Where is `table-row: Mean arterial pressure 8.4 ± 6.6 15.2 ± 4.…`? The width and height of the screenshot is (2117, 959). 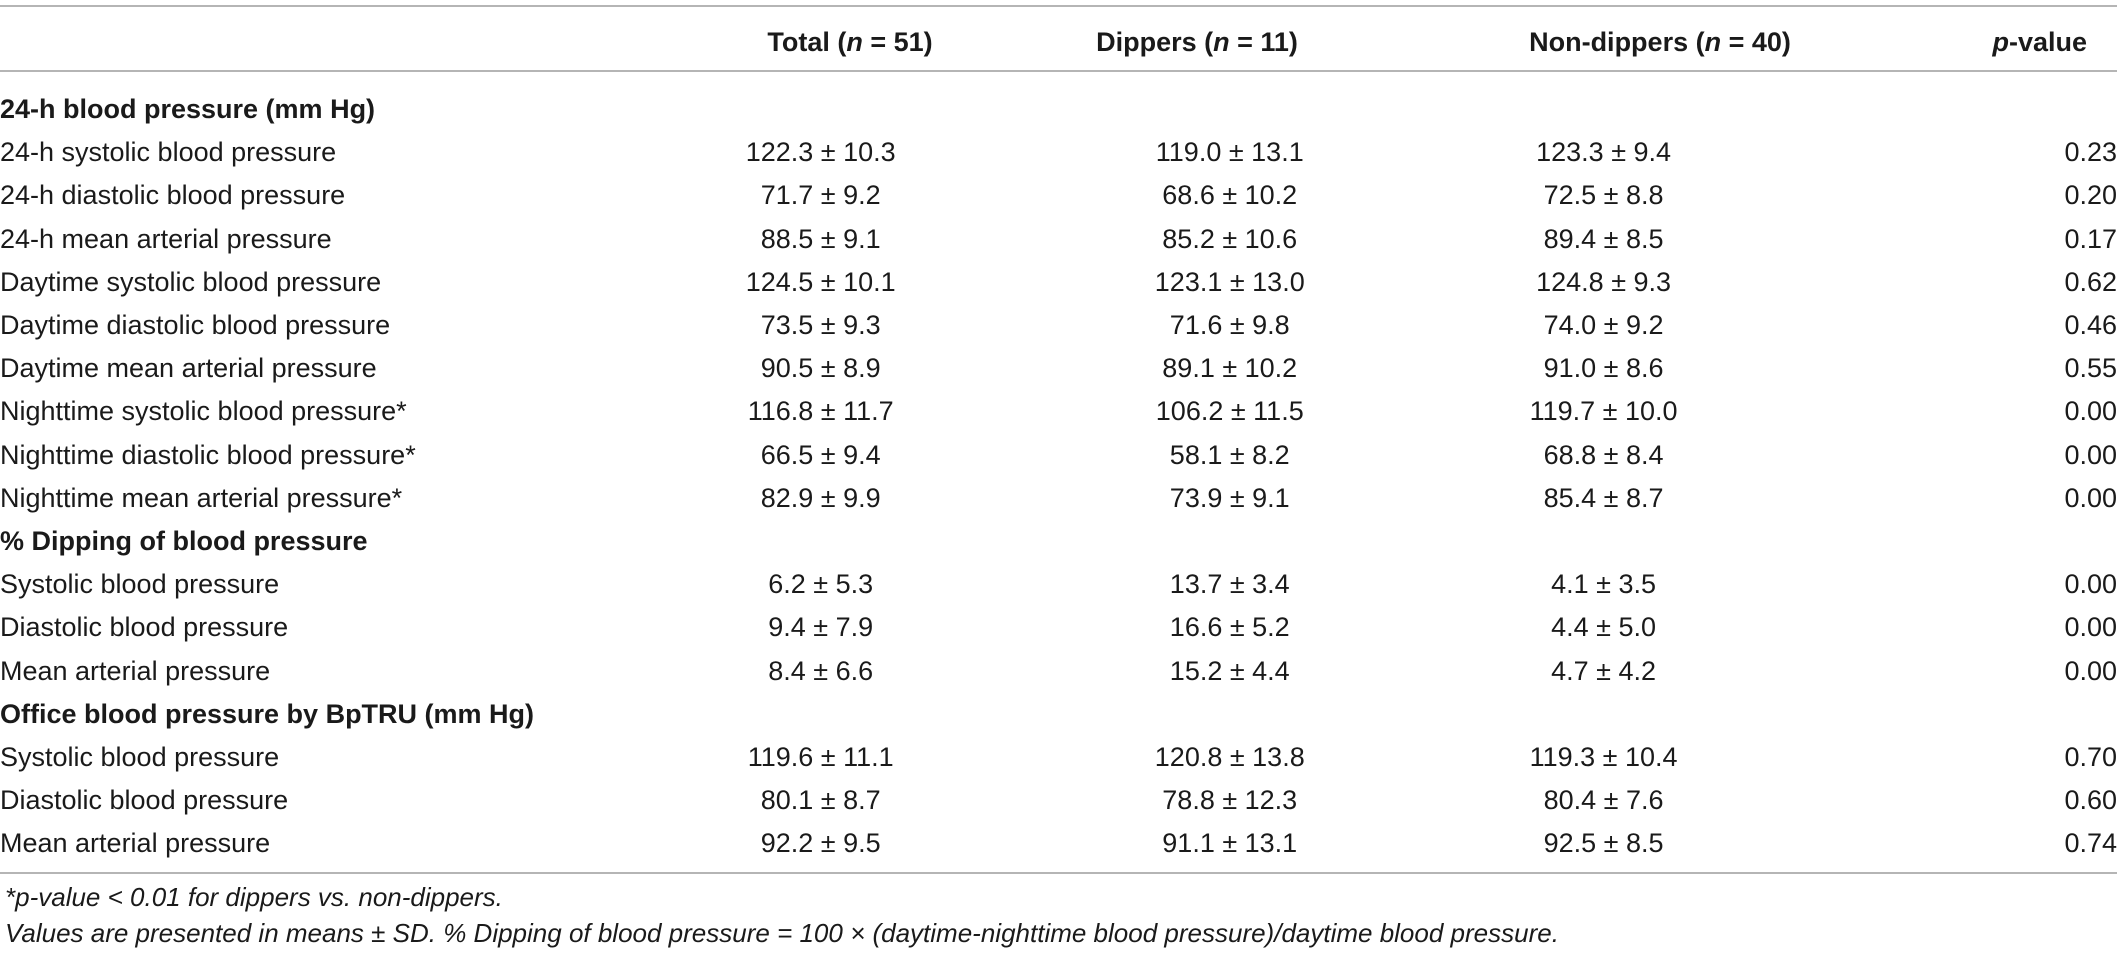
table-row: Mean arterial pressure 8.4 ± 6.6 15.2 ± 4.… is located at coordinates (1058, 670).